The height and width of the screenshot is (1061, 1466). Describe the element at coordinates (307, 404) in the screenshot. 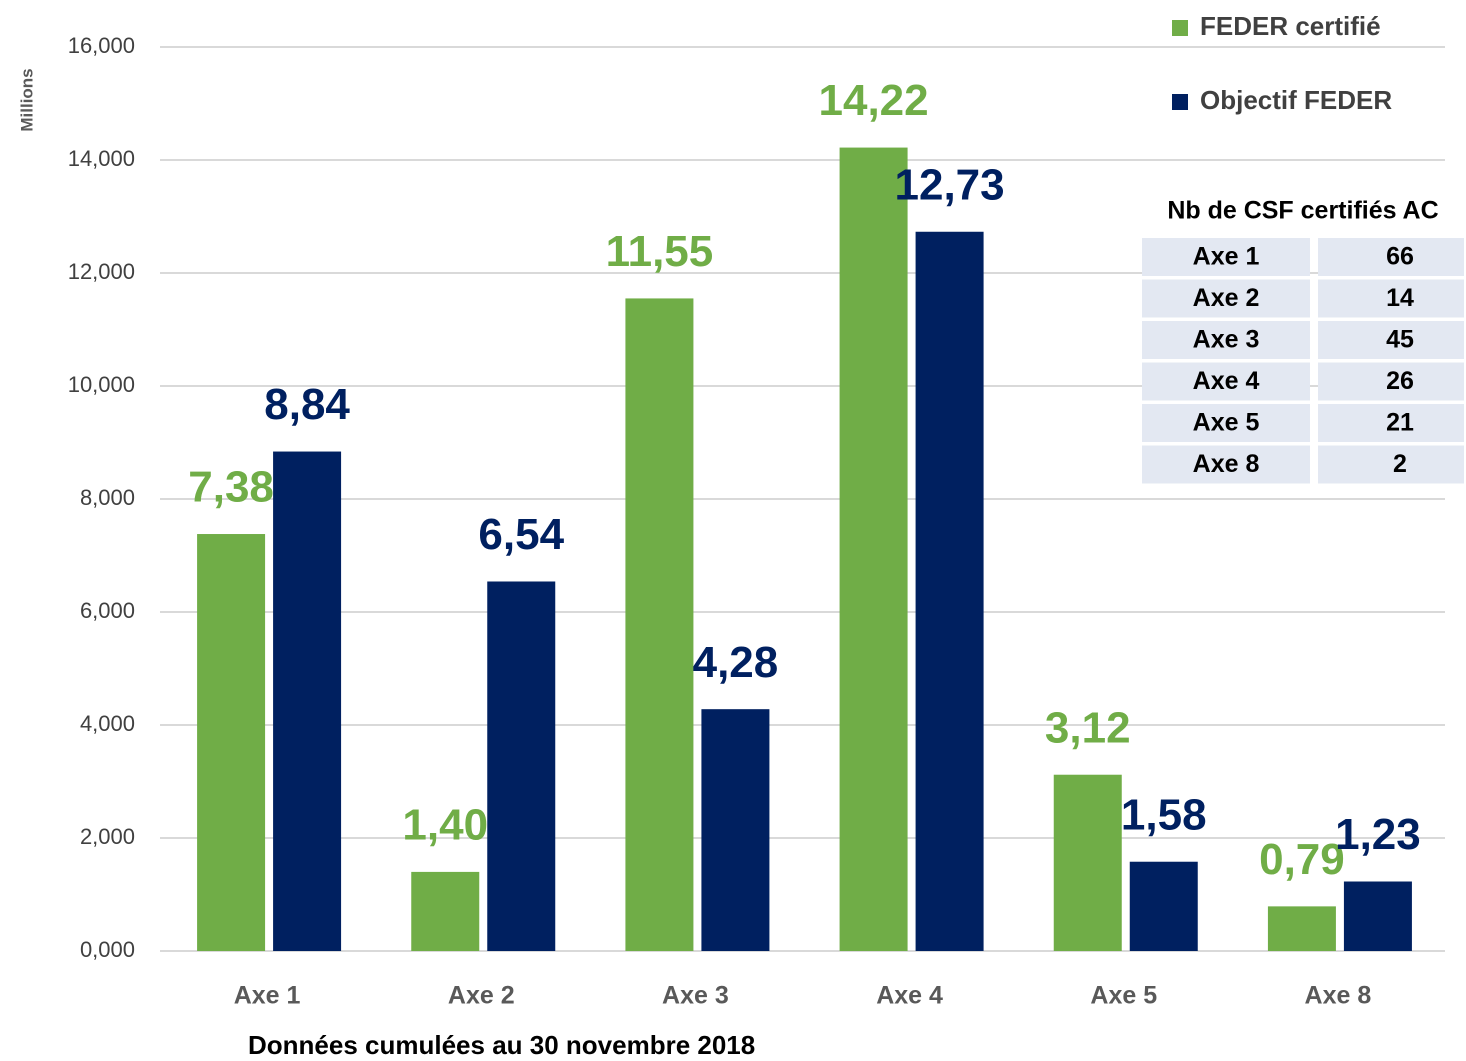

I see `data-label: 8,84` at that location.